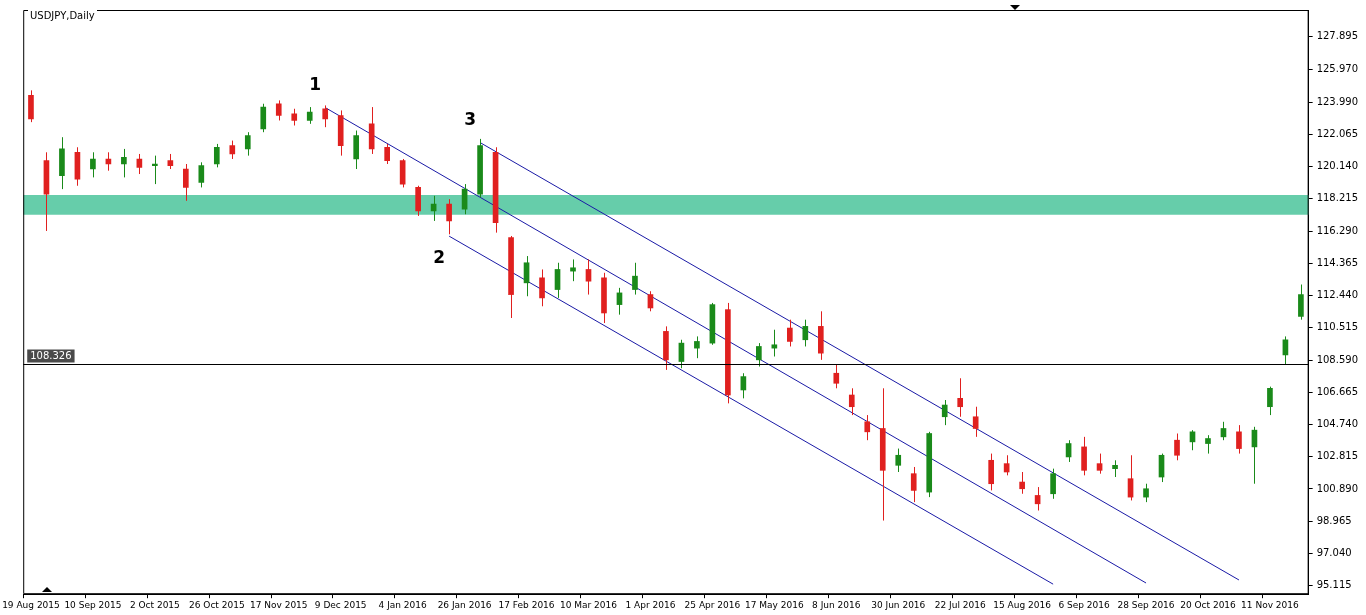  I want to click on x-tick-label: 11 Nov 2016, so click(1270, 604).